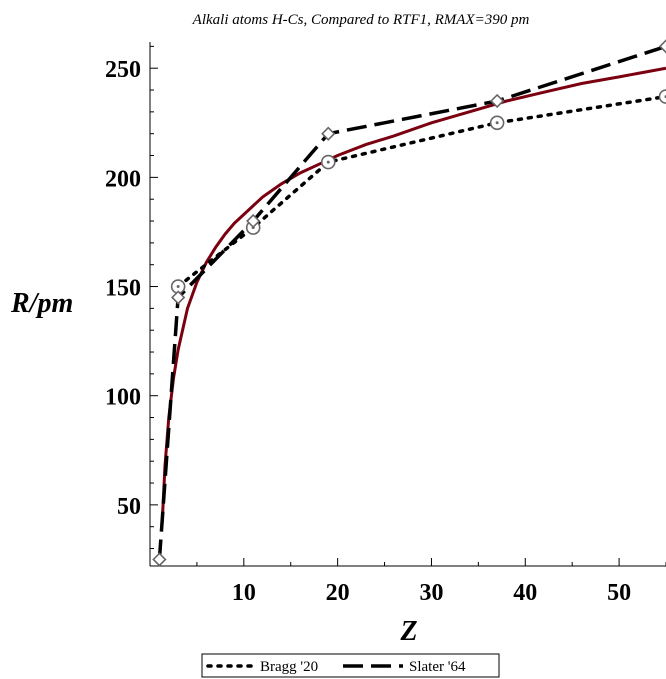 The width and height of the screenshot is (666, 679). I want to click on y-tick-label: 250, so click(123, 70).